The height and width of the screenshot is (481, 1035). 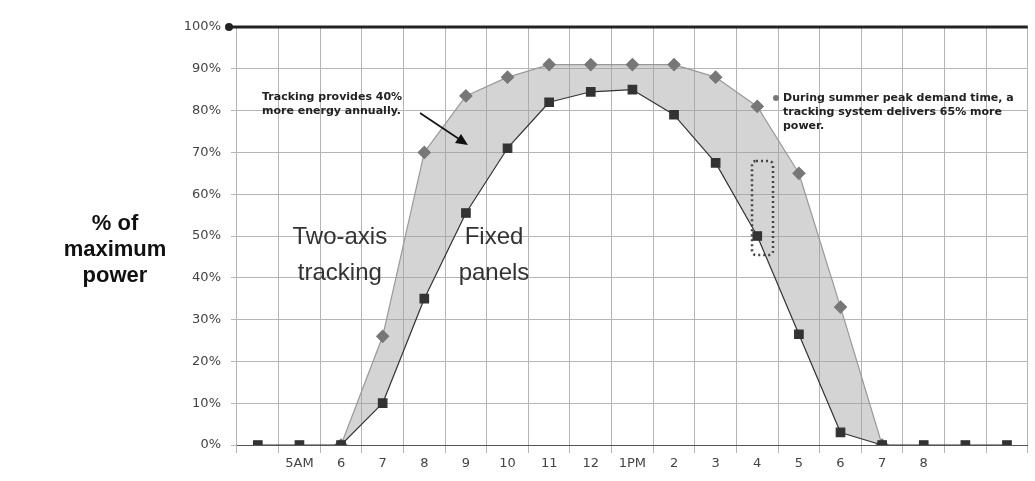 I want to click on y-tick-label: 90%, so click(x=206, y=68).